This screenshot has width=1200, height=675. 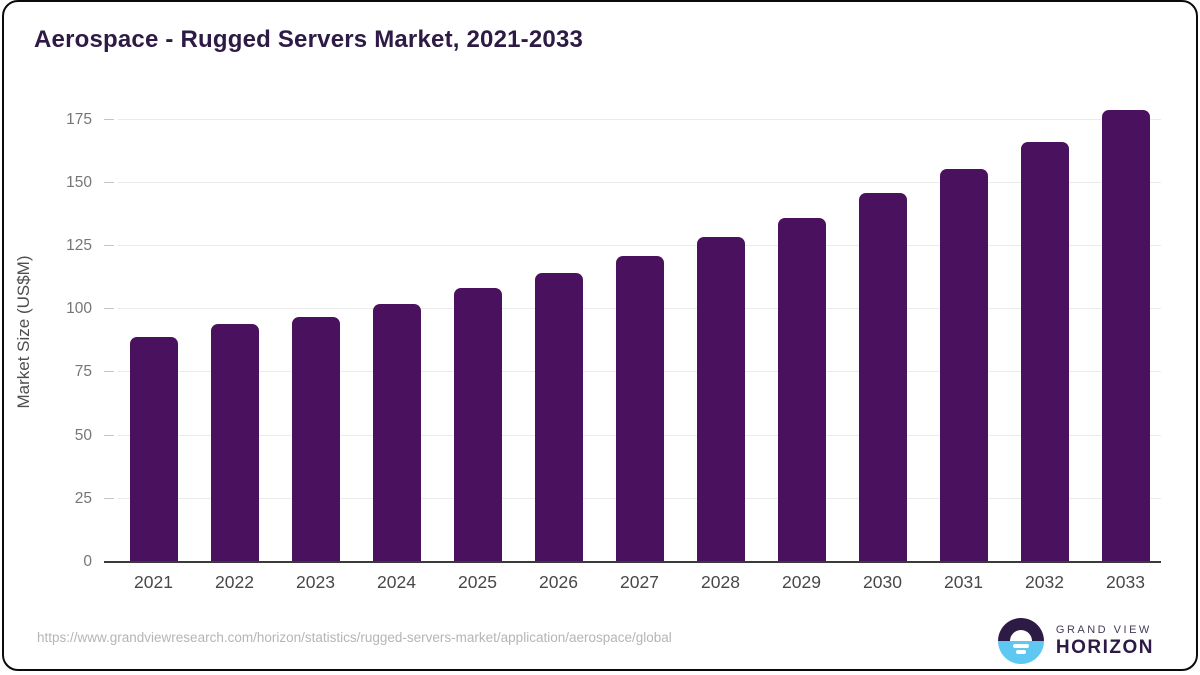 I want to click on bar-2026, so click(x=558, y=417).